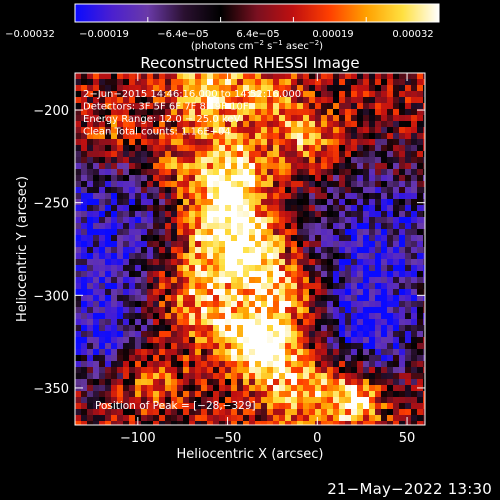 The height and width of the screenshot is (500, 500). I want to click on y-tick-label: −350, so click(51, 389).